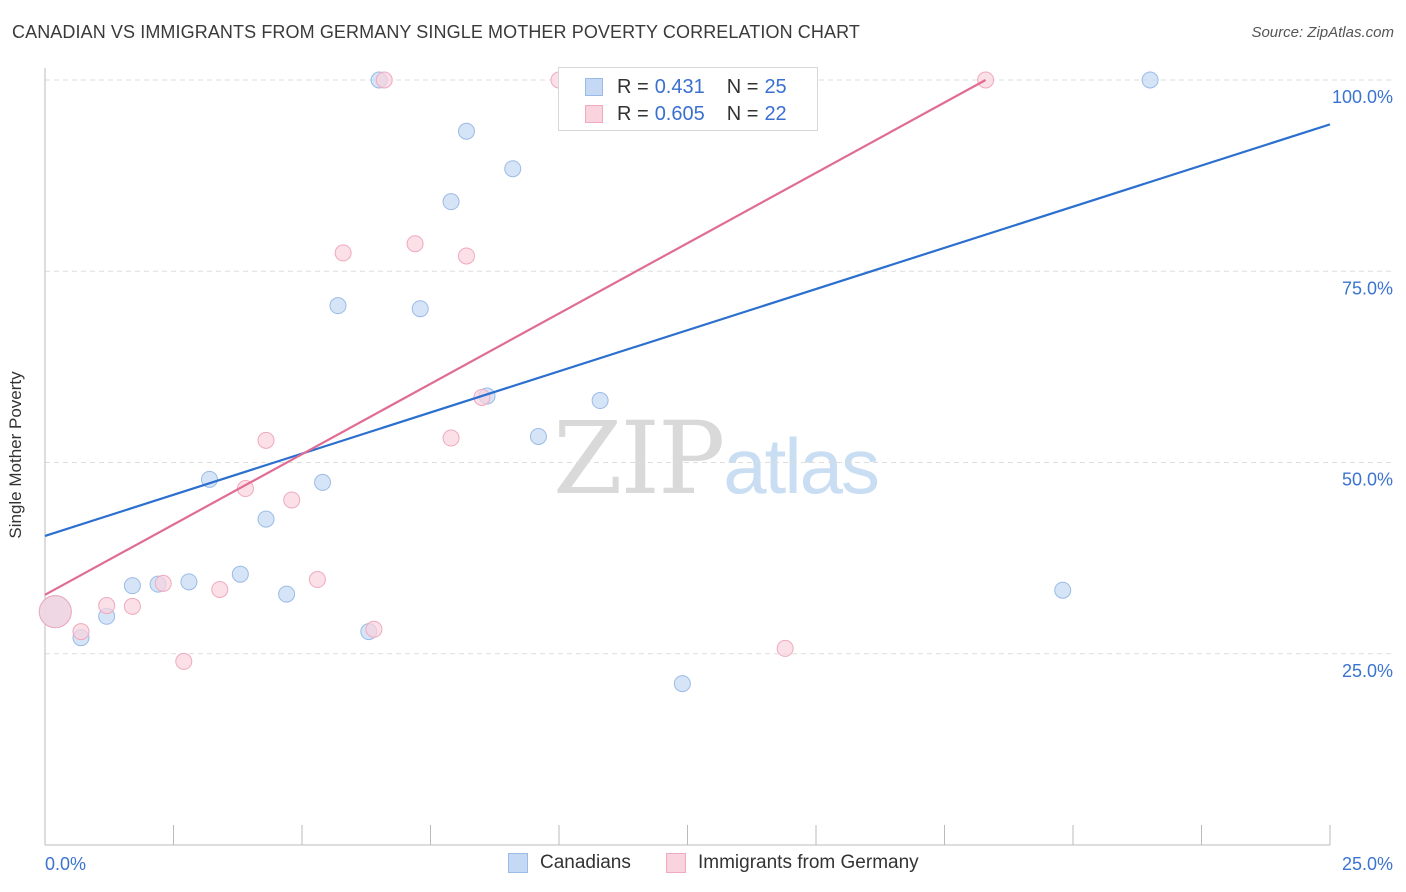 This screenshot has width=1406, height=892. I want to click on watermark-zip: ZIP, so click(639, 458).